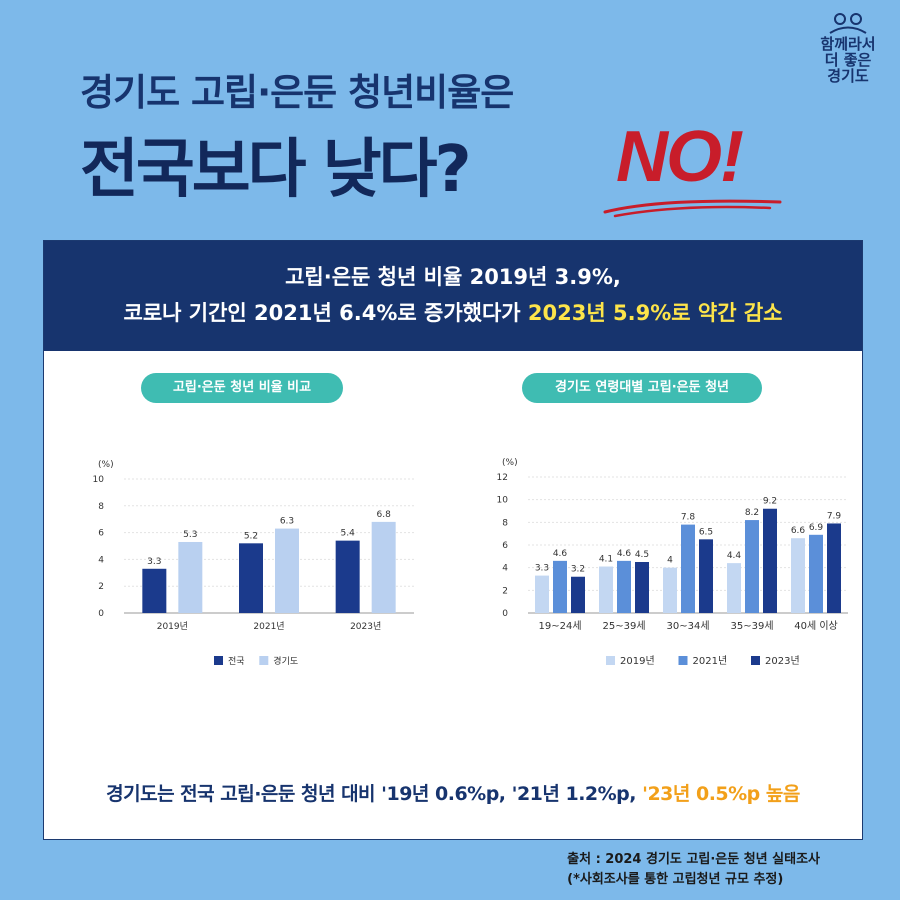 The height and width of the screenshot is (900, 900). Describe the element at coordinates (637, 661) in the screenshot. I see `legend-label: 2019년` at that location.